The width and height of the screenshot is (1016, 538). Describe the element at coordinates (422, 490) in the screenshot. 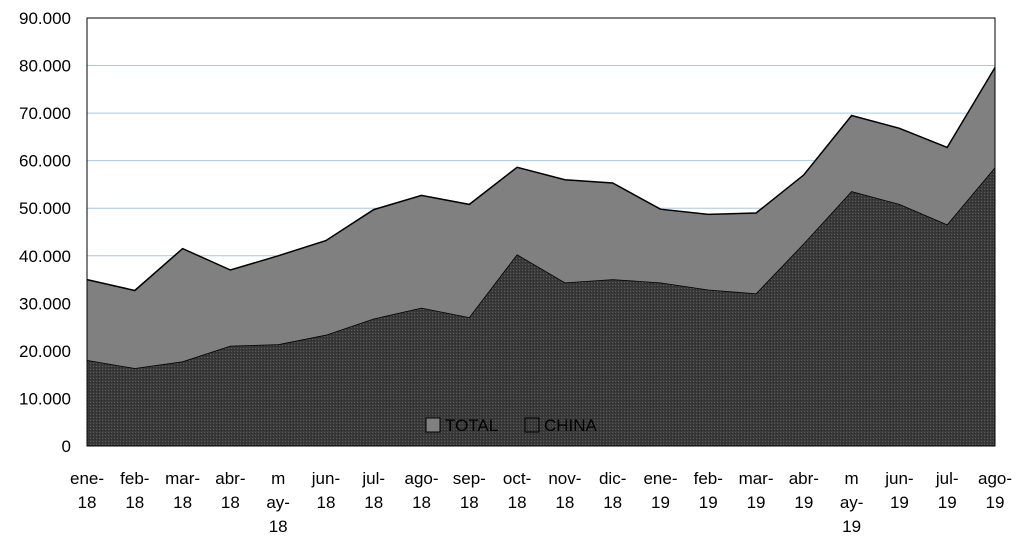

I see `x-tick-label: ago-18` at that location.